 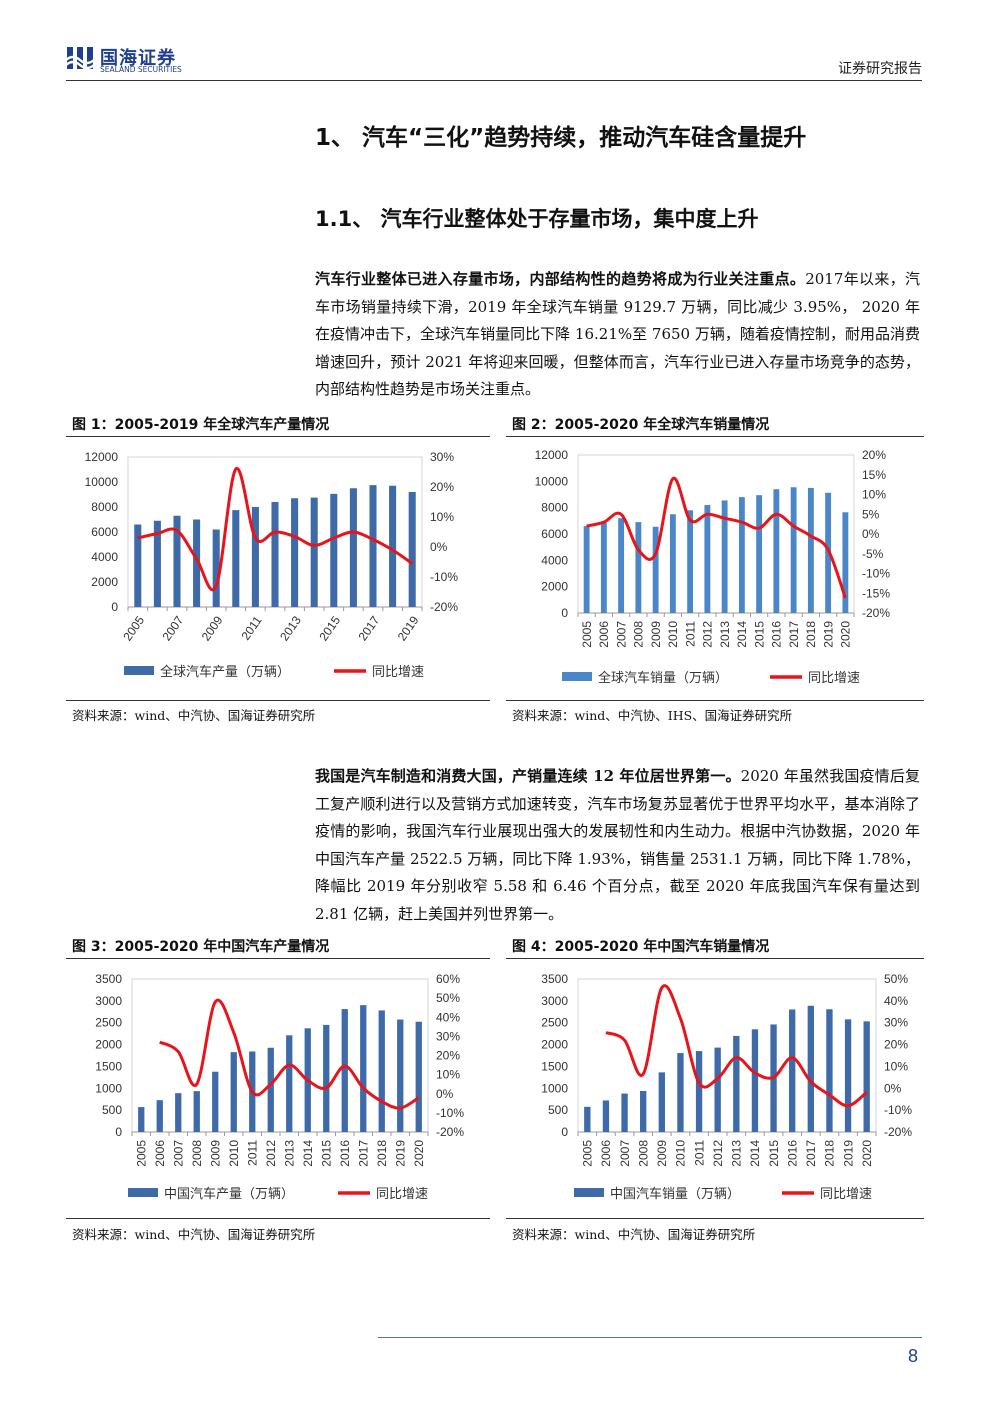 I want to click on y-right-tick-label: 30%, so click(x=896, y=1023).